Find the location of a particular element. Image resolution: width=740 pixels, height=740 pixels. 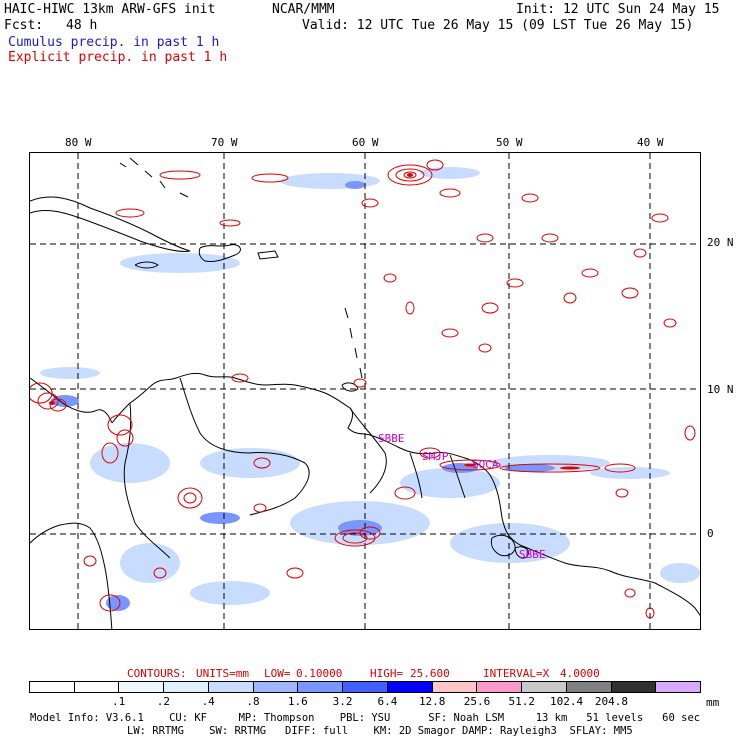

lat-label-10n: 10 N is located at coordinates (720, 389).